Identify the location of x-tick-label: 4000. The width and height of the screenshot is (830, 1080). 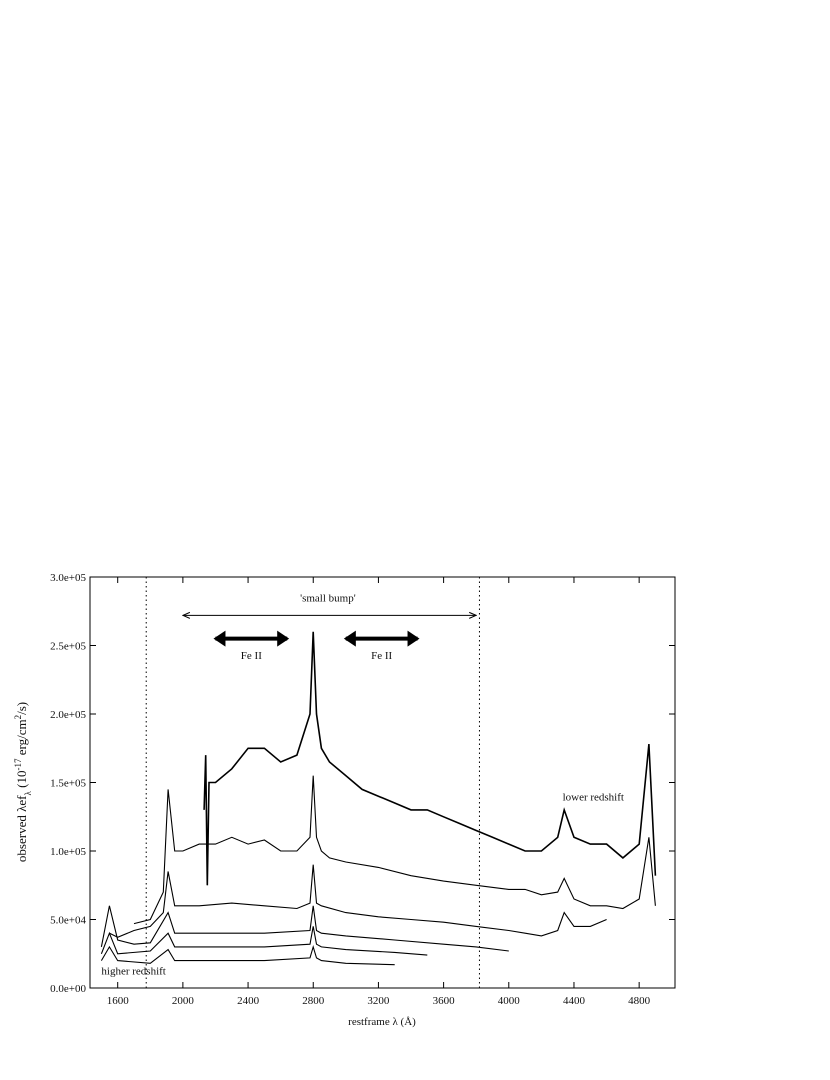
(509, 1001).